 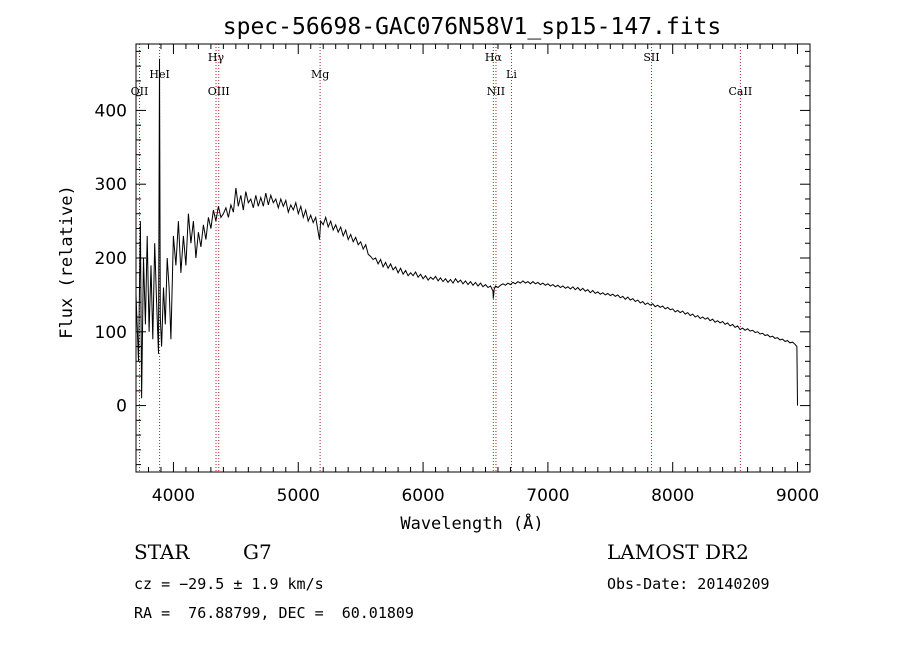 I want to click on x-tick-label: 5000, so click(x=298, y=496).